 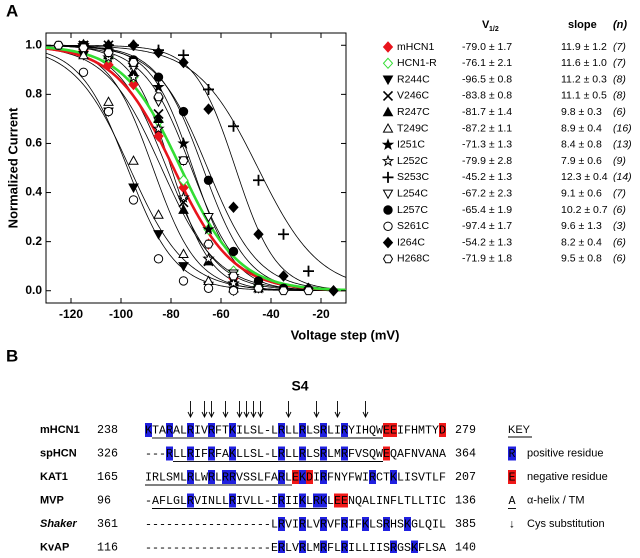 What do you see at coordinates (565, 453) in the screenshot?
I see `key-text: positive residue` at bounding box center [565, 453].